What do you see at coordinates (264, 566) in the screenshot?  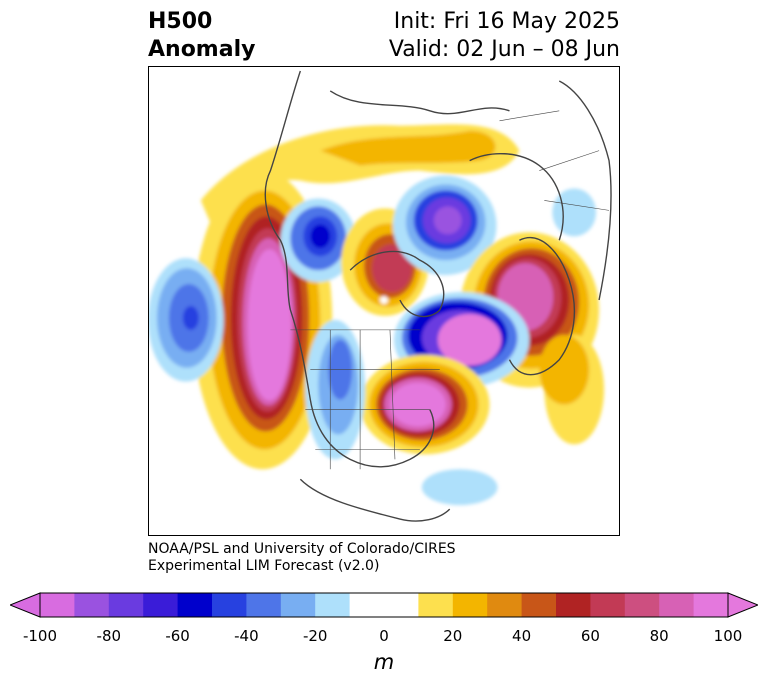 I see `credit-line-2: Experimental LIM Forecast (v2.0)` at bounding box center [264, 566].